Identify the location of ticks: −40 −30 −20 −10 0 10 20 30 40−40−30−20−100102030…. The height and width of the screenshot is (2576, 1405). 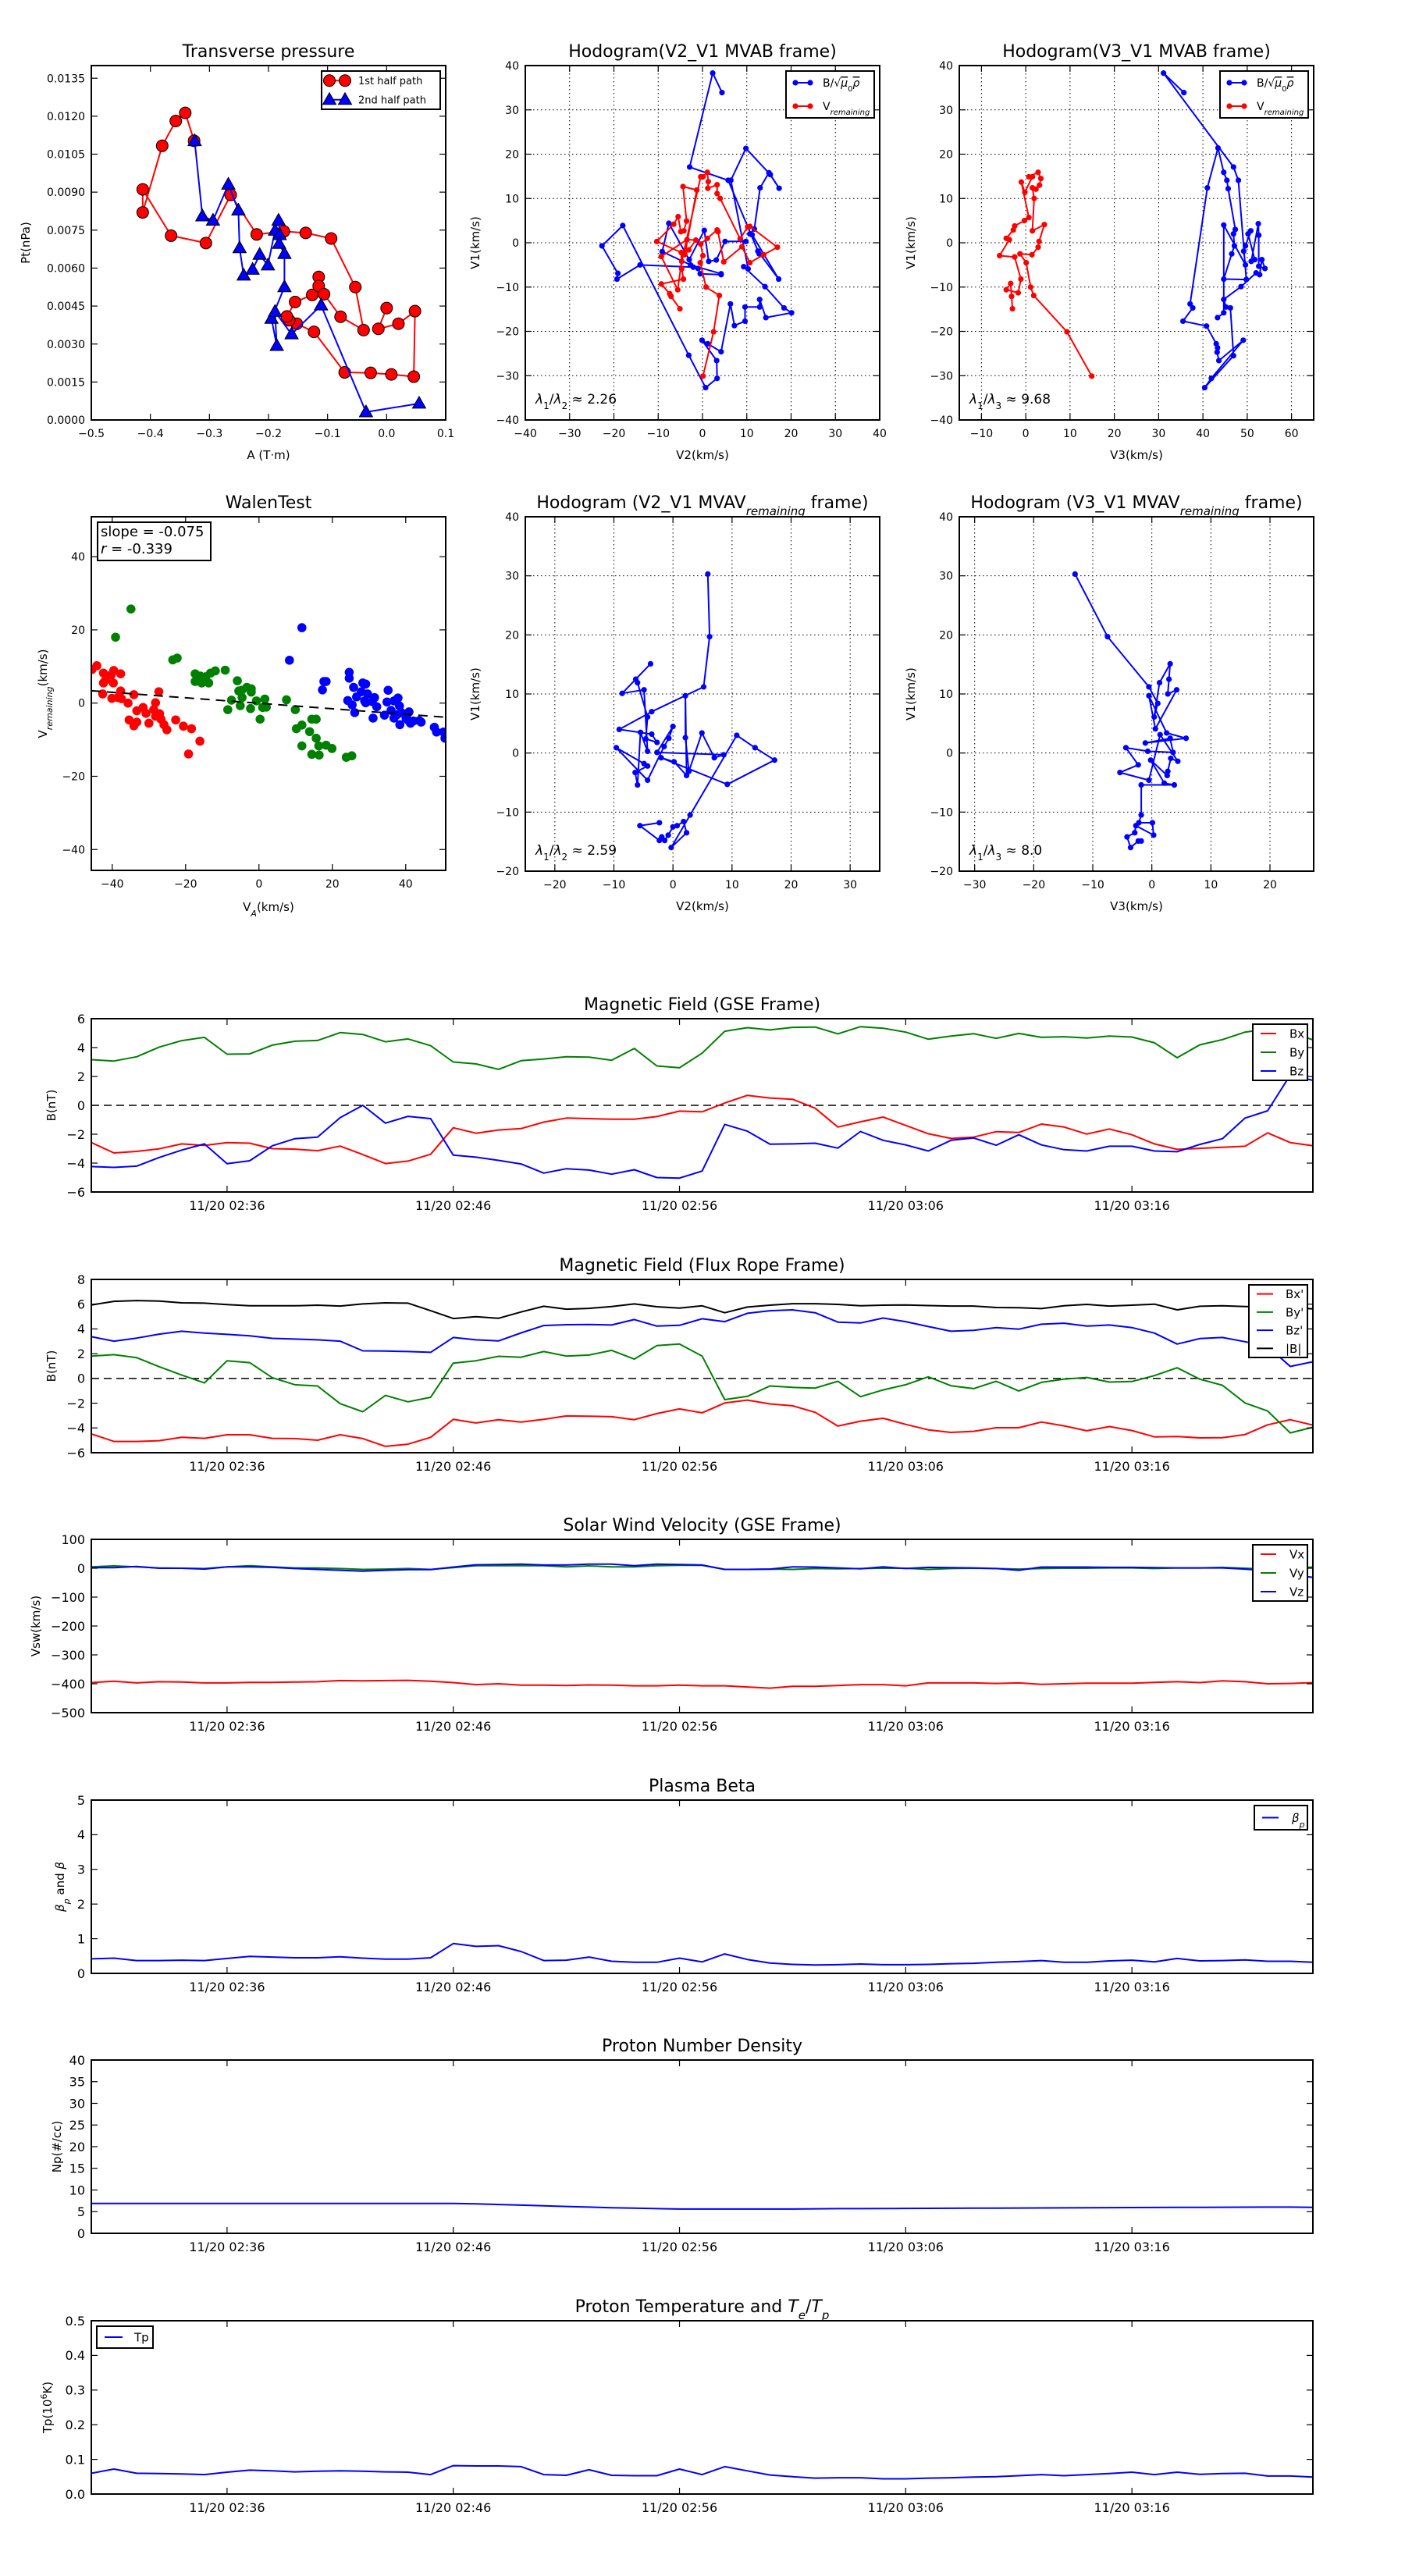
(691, 250).